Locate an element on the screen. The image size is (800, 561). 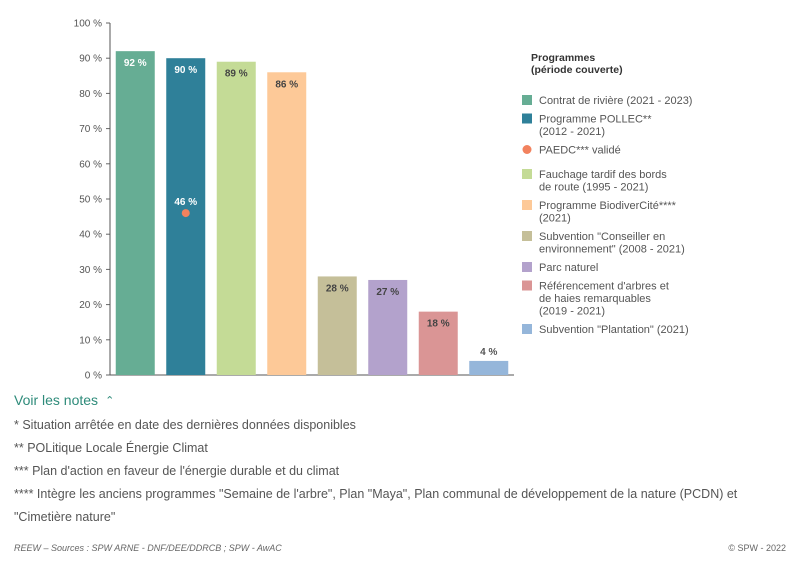
notes-toggle: Voir les notes ⌃ is located at coordinates (64, 400).